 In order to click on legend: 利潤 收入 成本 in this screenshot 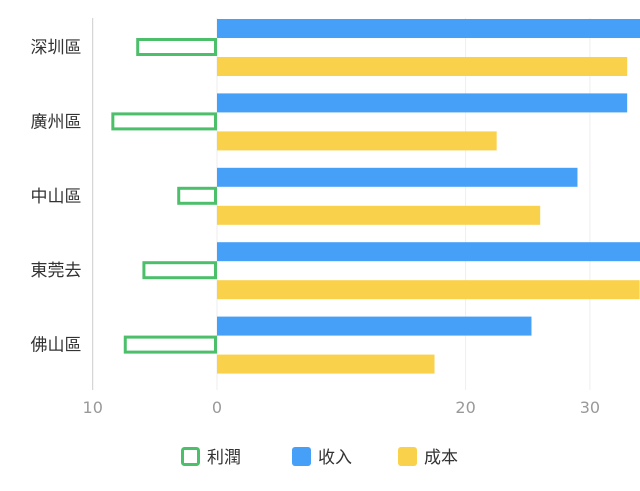, I will do `click(319, 457)`.